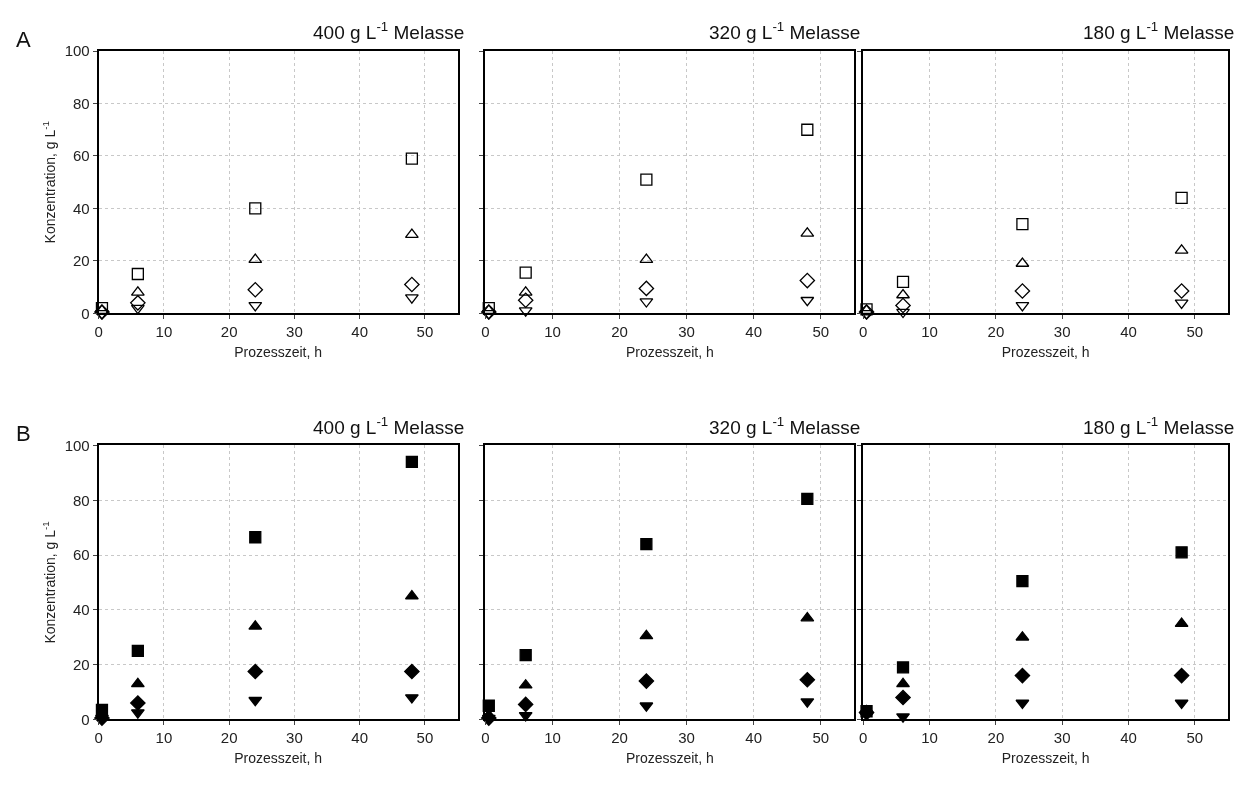 Image resolution: width=1241 pixels, height=794 pixels. Describe the element at coordinates (23, 433) in the screenshot. I see `text: B` at that location.